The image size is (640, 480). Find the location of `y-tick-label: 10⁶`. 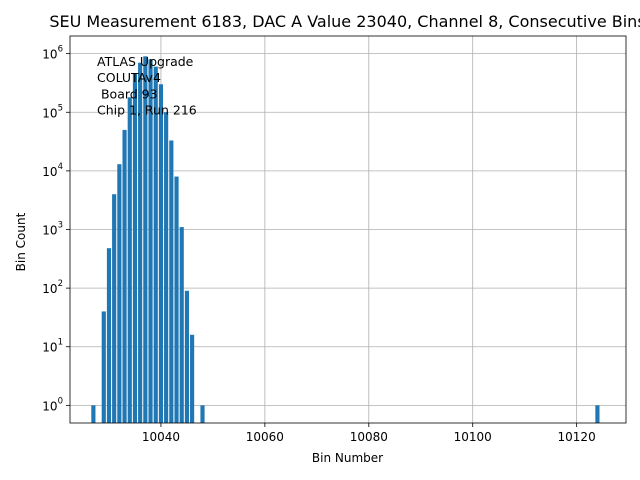

y-tick-label: 10⁶ is located at coordinates (52, 53).